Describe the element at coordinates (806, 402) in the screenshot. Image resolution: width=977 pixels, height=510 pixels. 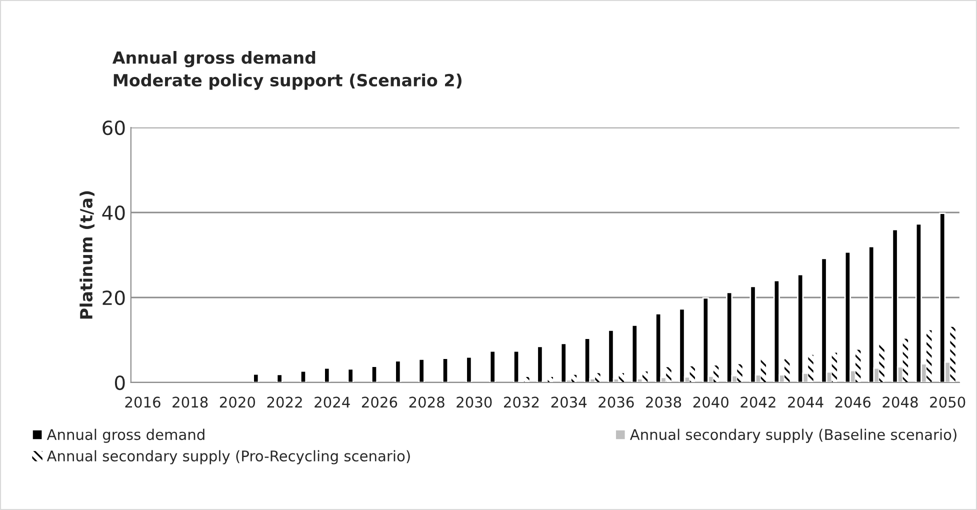
I see `x-tick-label: 2044` at that location.